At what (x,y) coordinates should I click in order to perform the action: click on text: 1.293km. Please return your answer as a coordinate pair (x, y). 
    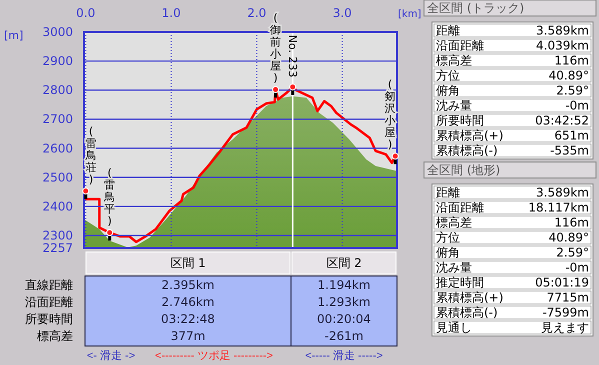
    Looking at the image, I should click on (344, 302).